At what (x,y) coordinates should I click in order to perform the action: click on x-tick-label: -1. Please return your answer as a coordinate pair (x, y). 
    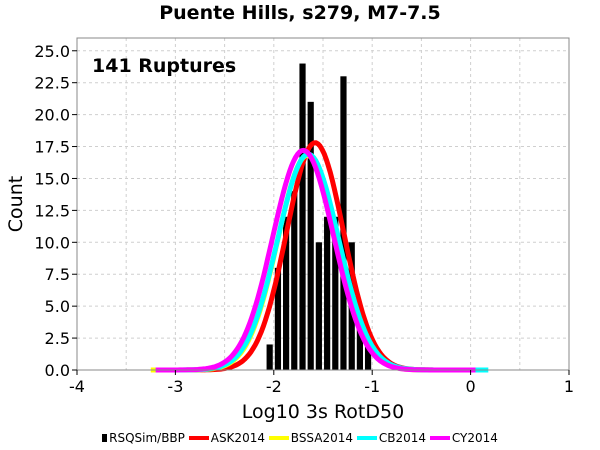
    Looking at the image, I should click on (372, 386).